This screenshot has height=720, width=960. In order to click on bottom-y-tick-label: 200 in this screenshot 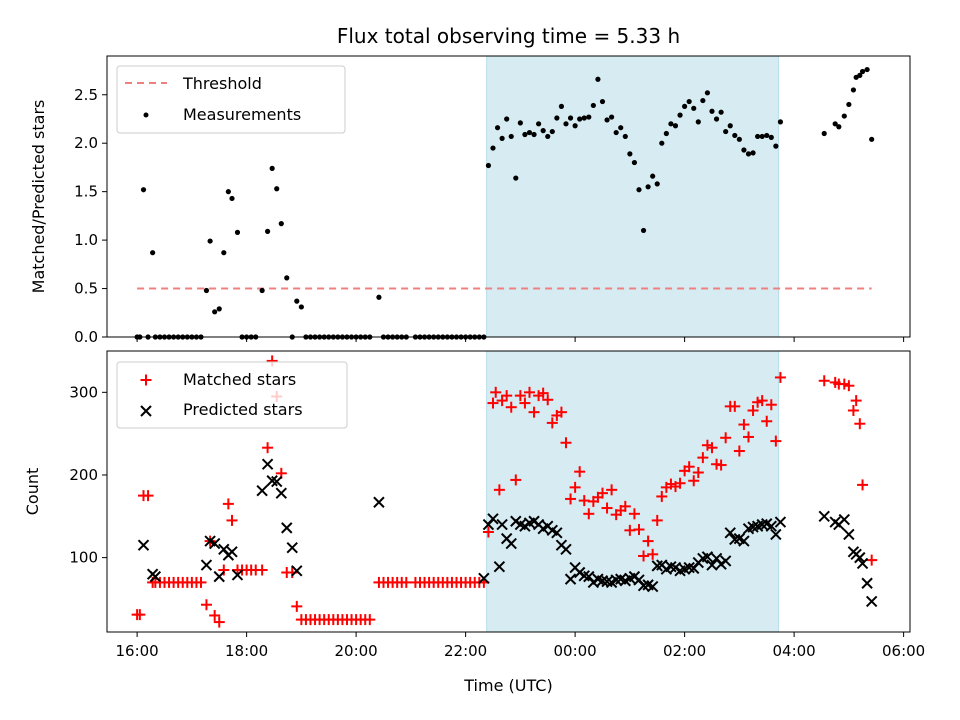, I will do `click(83, 475)`.